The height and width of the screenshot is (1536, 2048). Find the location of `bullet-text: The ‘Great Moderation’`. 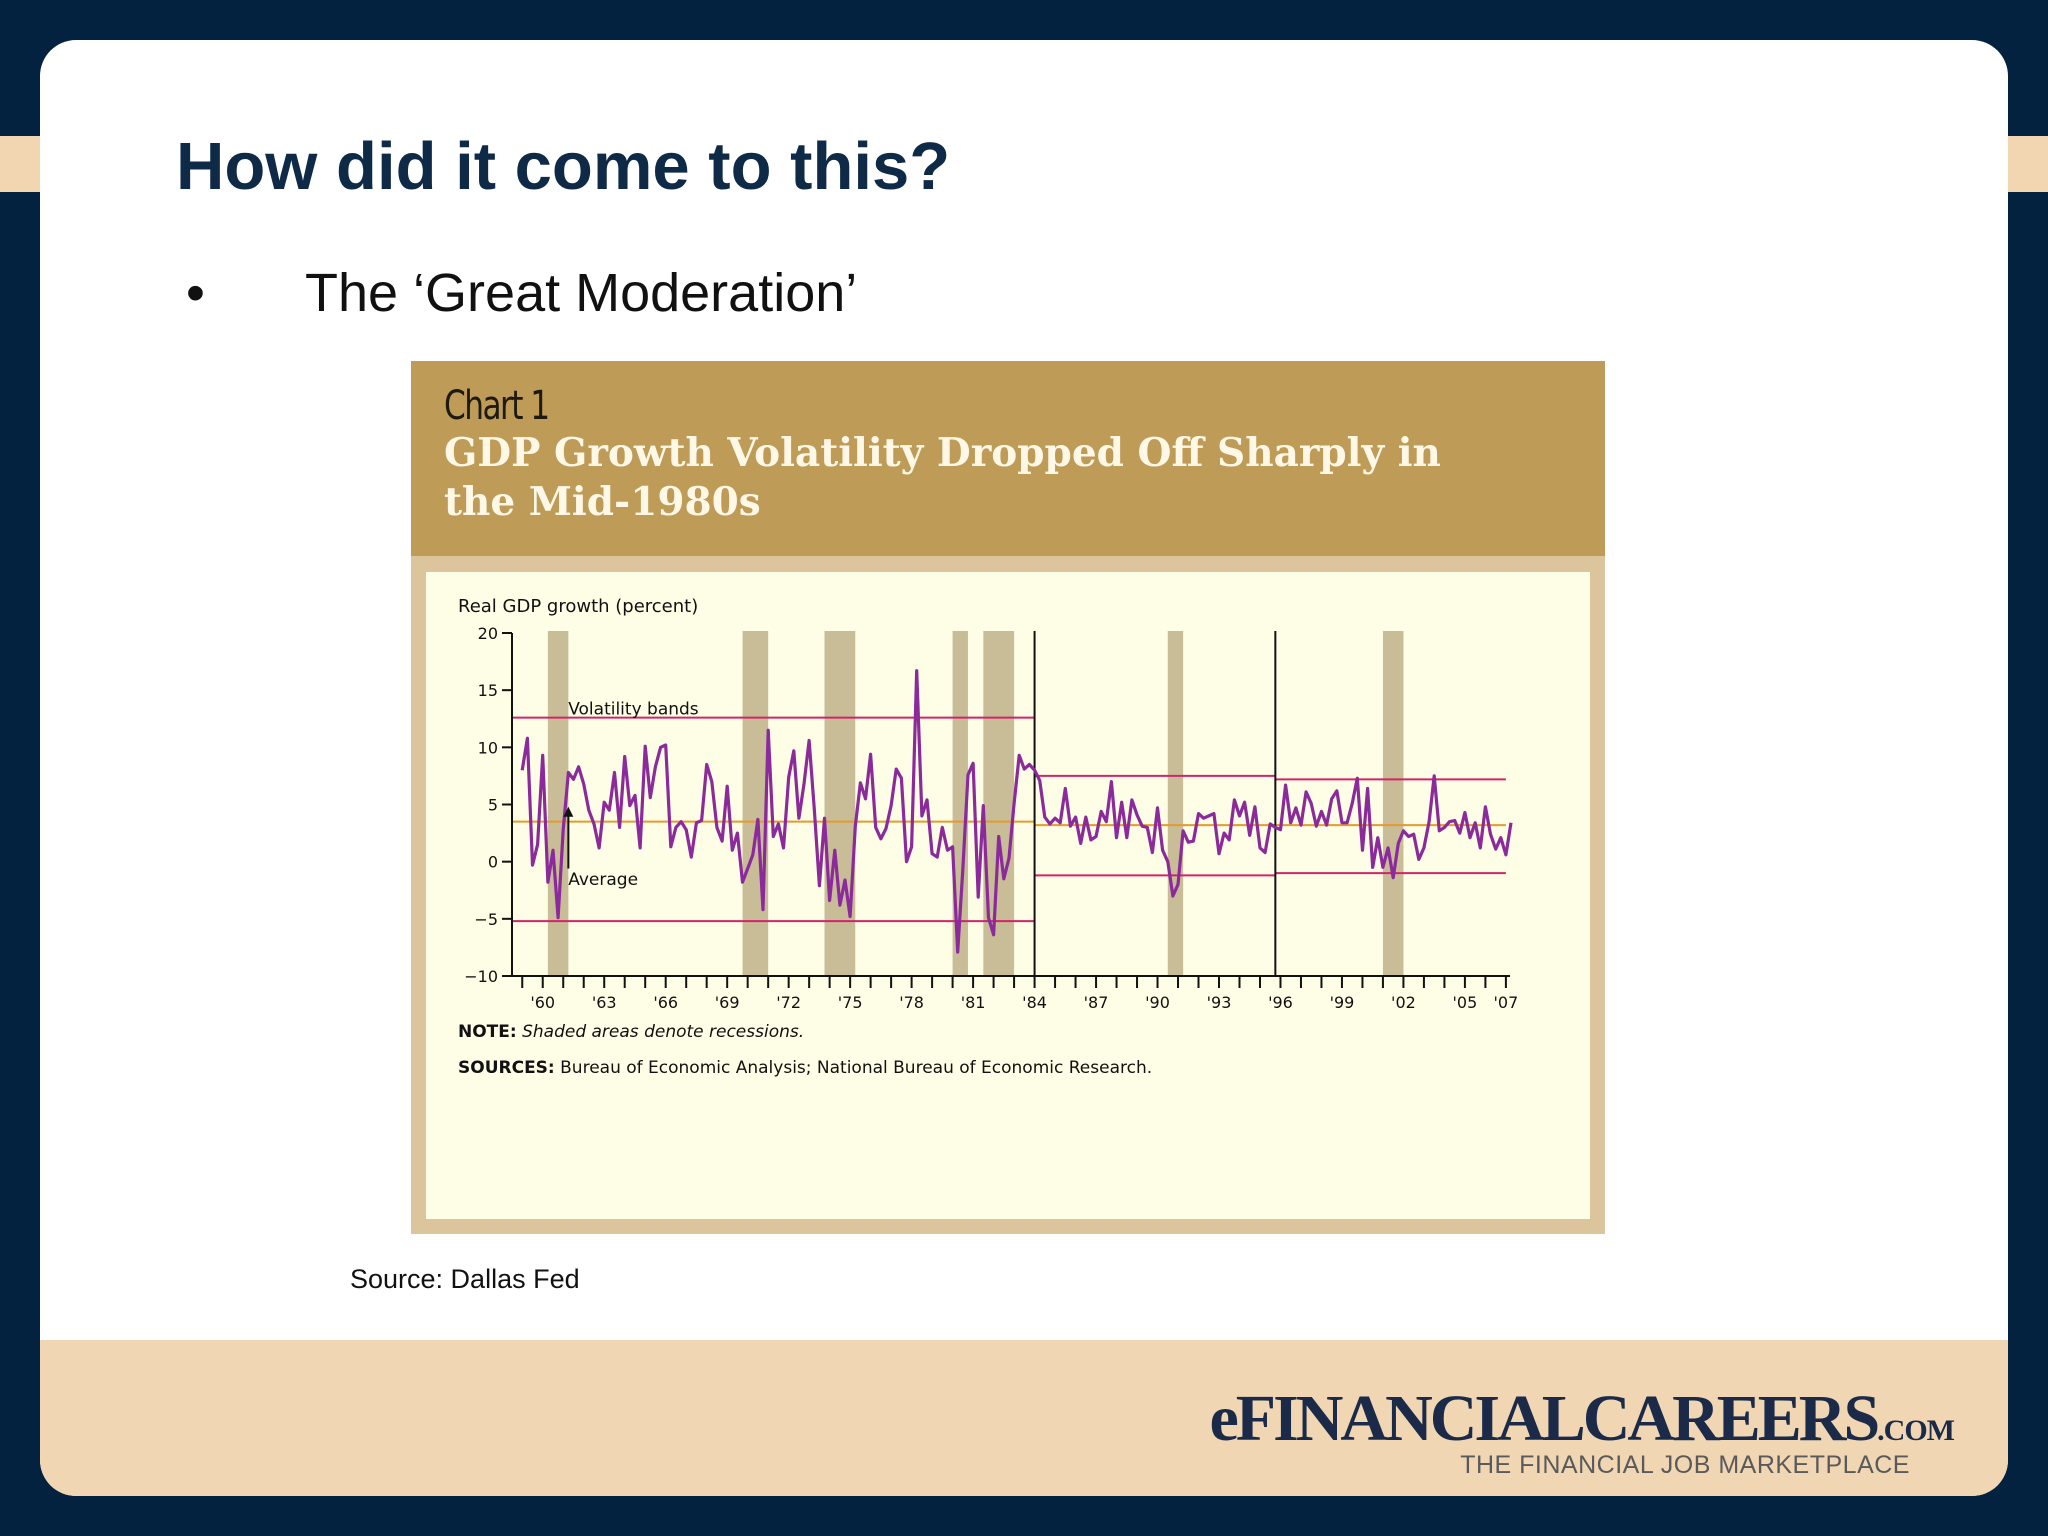

bullet-text: The ‘Great Moderation’ is located at coordinates (581, 293).